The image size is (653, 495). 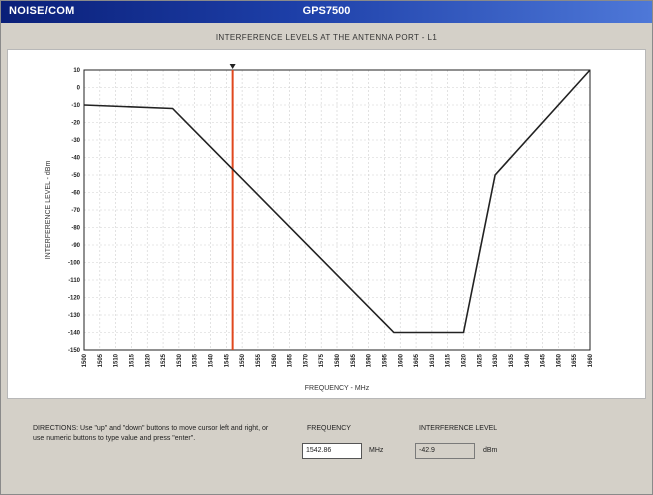 What do you see at coordinates (458, 428) in the screenshot?
I see `interference-level-label: INTERFERENCE LEVEL` at bounding box center [458, 428].